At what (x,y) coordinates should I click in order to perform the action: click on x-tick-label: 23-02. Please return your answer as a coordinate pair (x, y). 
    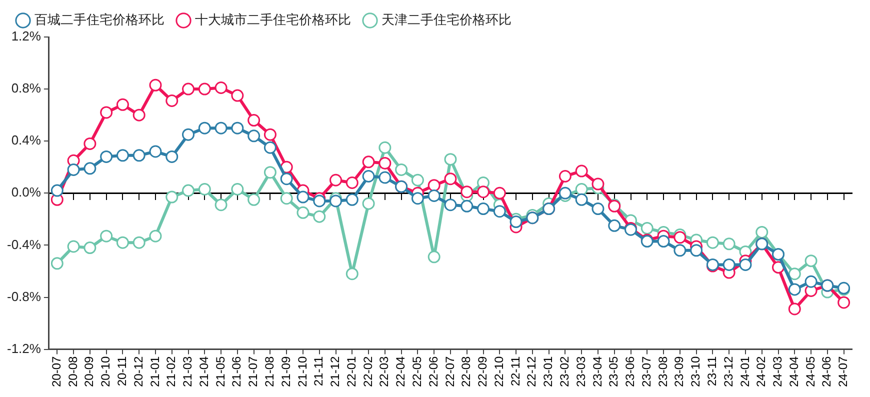
    Looking at the image, I should click on (565, 372).